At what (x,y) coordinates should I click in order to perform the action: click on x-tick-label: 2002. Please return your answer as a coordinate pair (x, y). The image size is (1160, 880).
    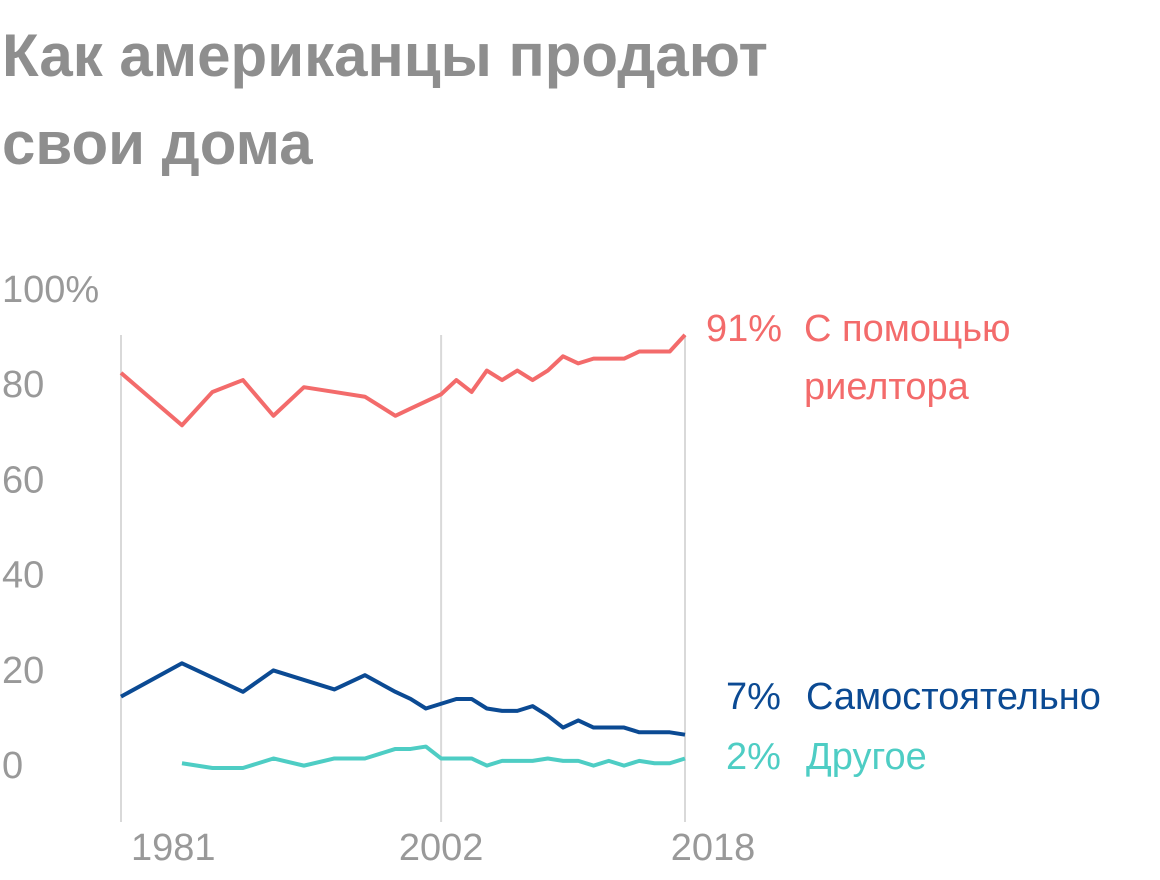
    Looking at the image, I should click on (441, 848).